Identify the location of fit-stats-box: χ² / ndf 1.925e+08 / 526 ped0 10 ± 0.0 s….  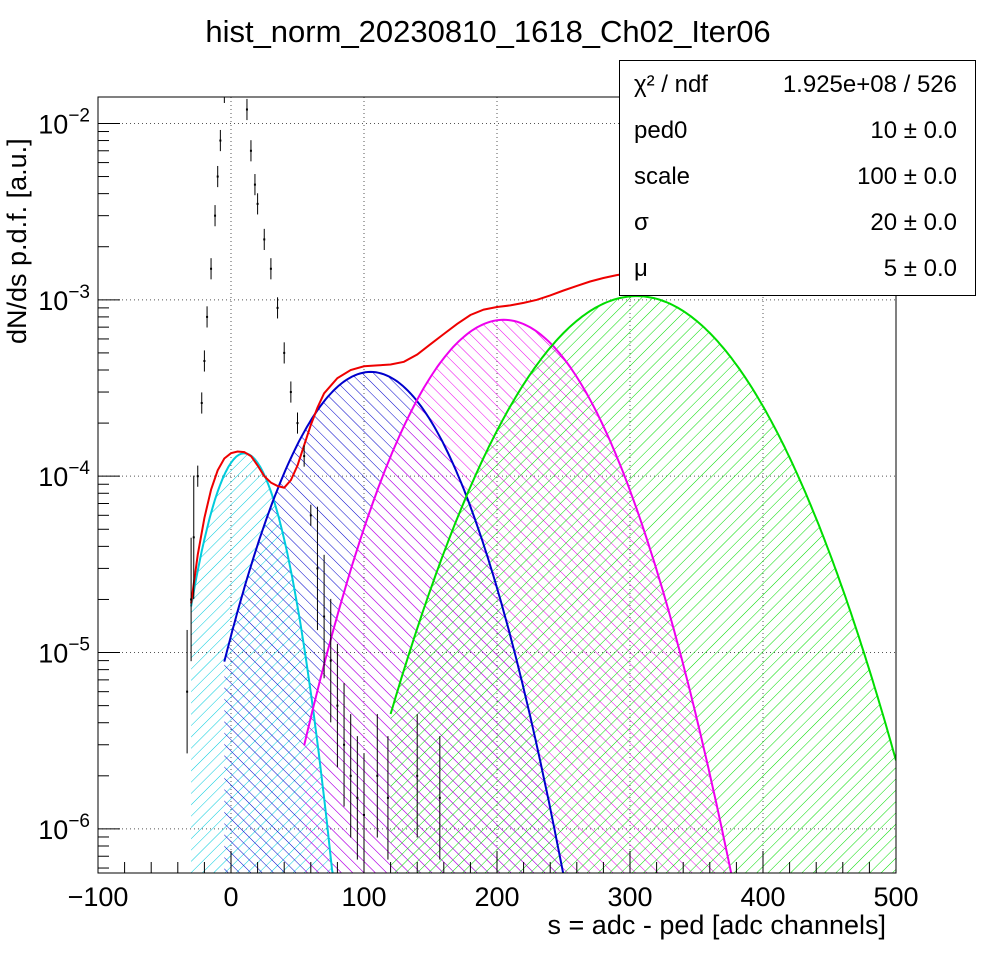
(797, 178).